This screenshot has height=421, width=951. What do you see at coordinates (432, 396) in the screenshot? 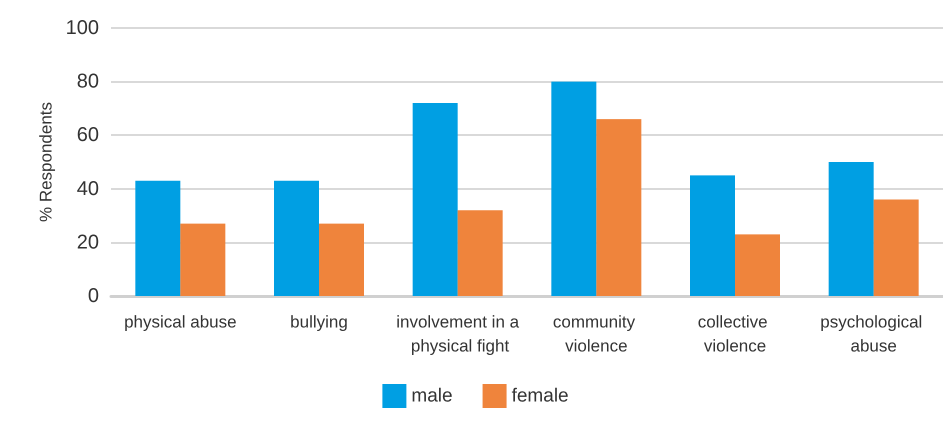
I see `legend-label: male` at bounding box center [432, 396].